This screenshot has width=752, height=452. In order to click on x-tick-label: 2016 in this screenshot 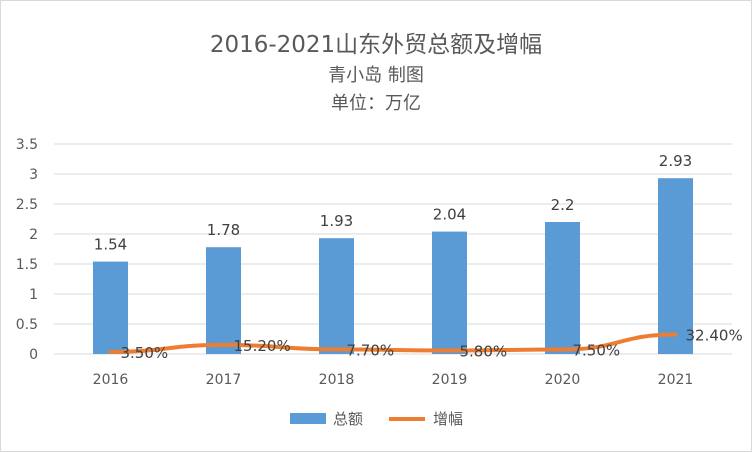, I will do `click(111, 380)`.